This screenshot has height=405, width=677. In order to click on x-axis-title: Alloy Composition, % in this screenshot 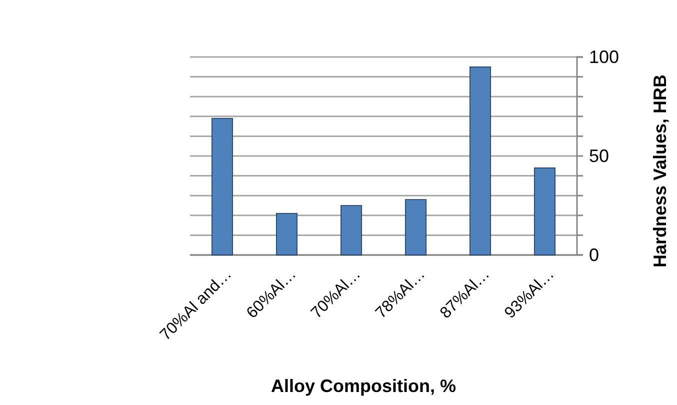, I will do `click(363, 386)`.